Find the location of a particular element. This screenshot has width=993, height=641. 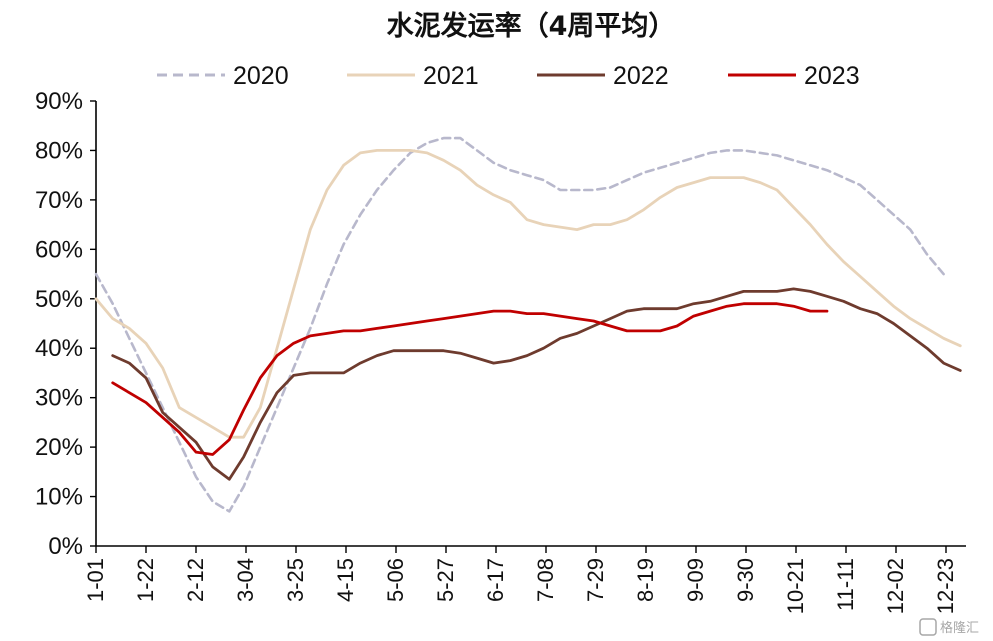

x-tick-label: 7-29 is located at coordinates (595, 580).